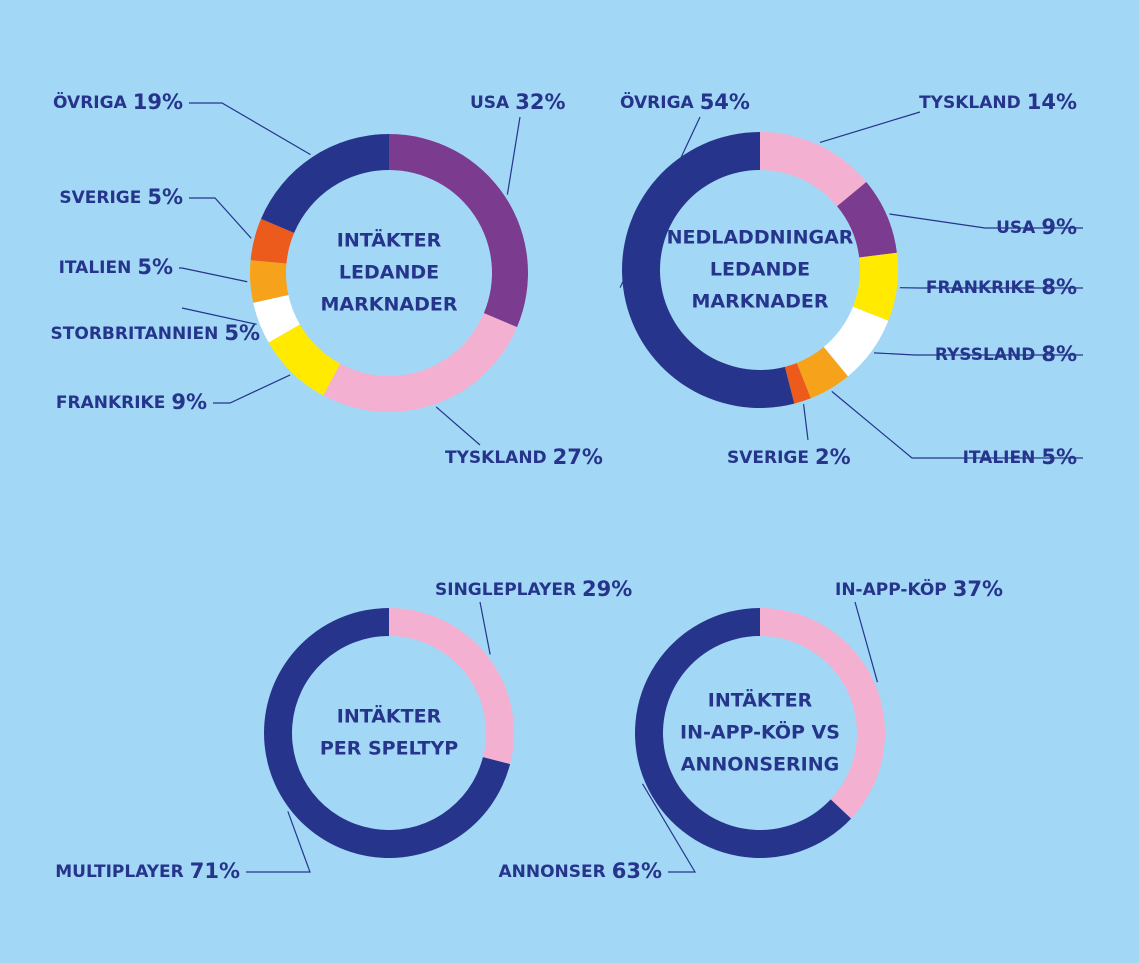  I want to click on category-name: ANNONSER, so click(551, 872).